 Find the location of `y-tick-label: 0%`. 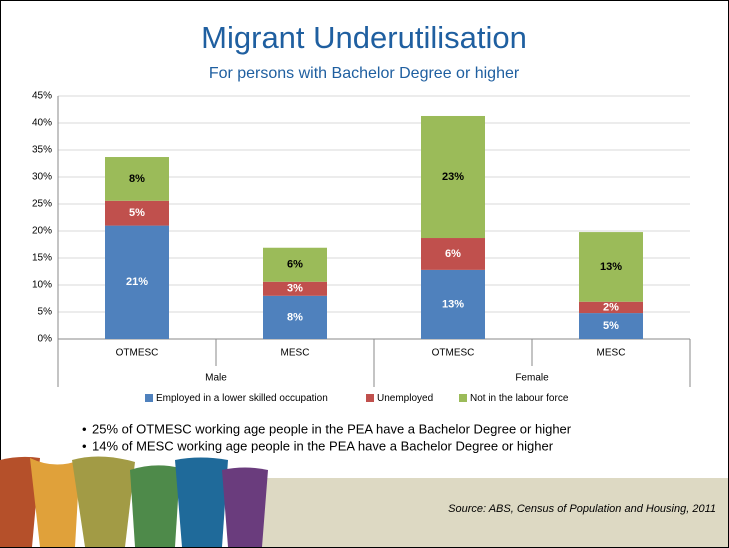

y-tick-label: 0% is located at coordinates (45, 339).